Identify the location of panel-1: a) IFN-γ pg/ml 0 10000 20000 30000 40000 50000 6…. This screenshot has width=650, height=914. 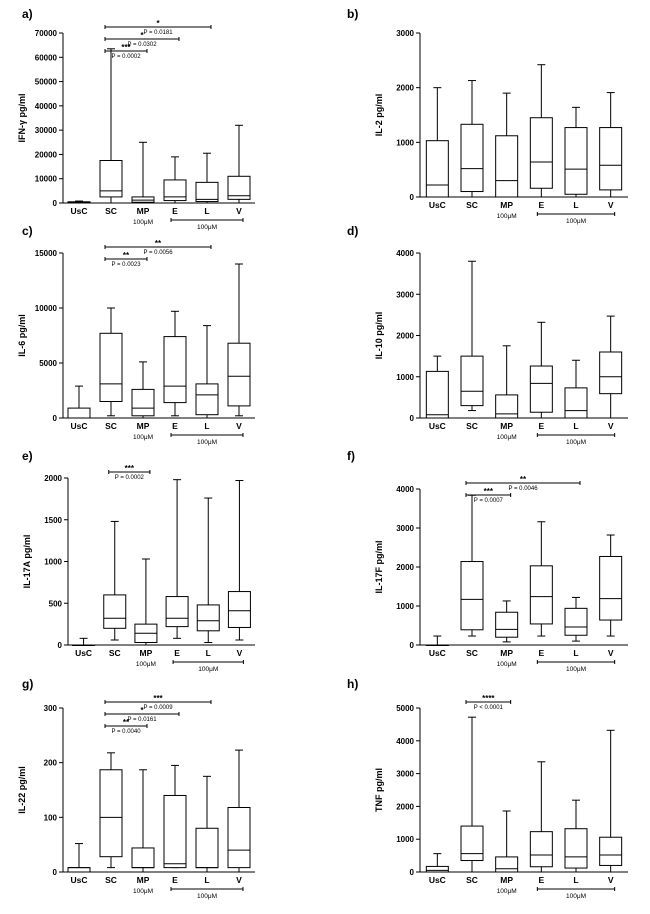
(136, 119).